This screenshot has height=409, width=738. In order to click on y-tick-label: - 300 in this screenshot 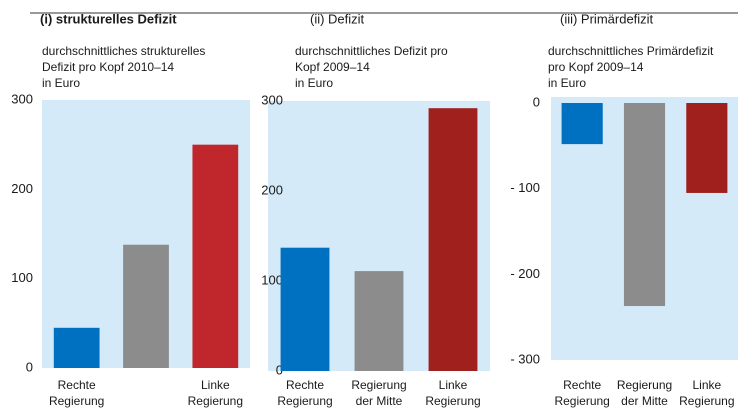, I will do `click(525, 358)`.